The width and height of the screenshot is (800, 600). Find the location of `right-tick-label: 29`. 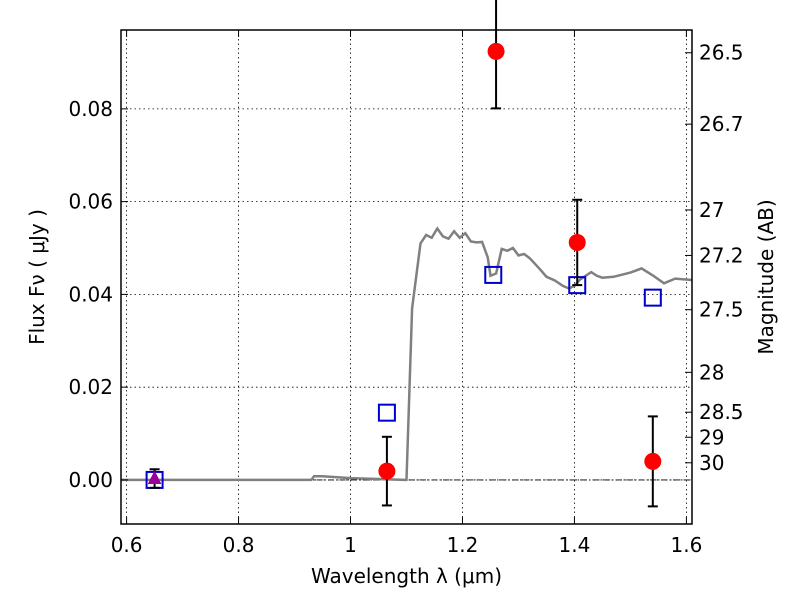

right-tick-label: 29 is located at coordinates (711, 437).